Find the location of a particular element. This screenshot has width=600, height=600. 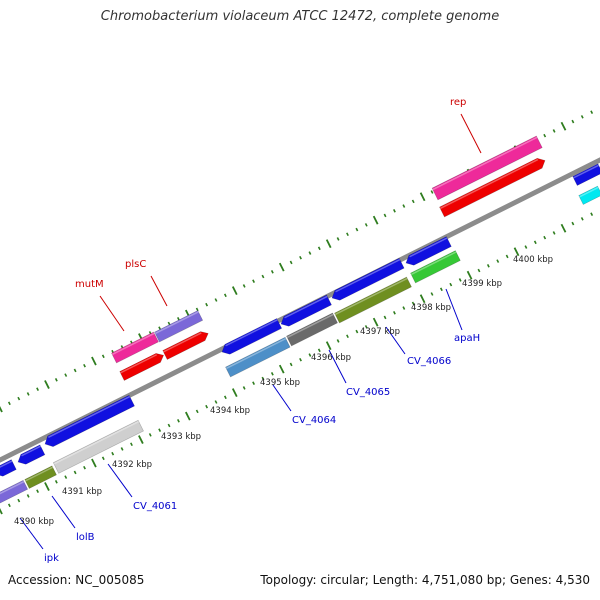

leader-rep is located at coordinates (471, 133).